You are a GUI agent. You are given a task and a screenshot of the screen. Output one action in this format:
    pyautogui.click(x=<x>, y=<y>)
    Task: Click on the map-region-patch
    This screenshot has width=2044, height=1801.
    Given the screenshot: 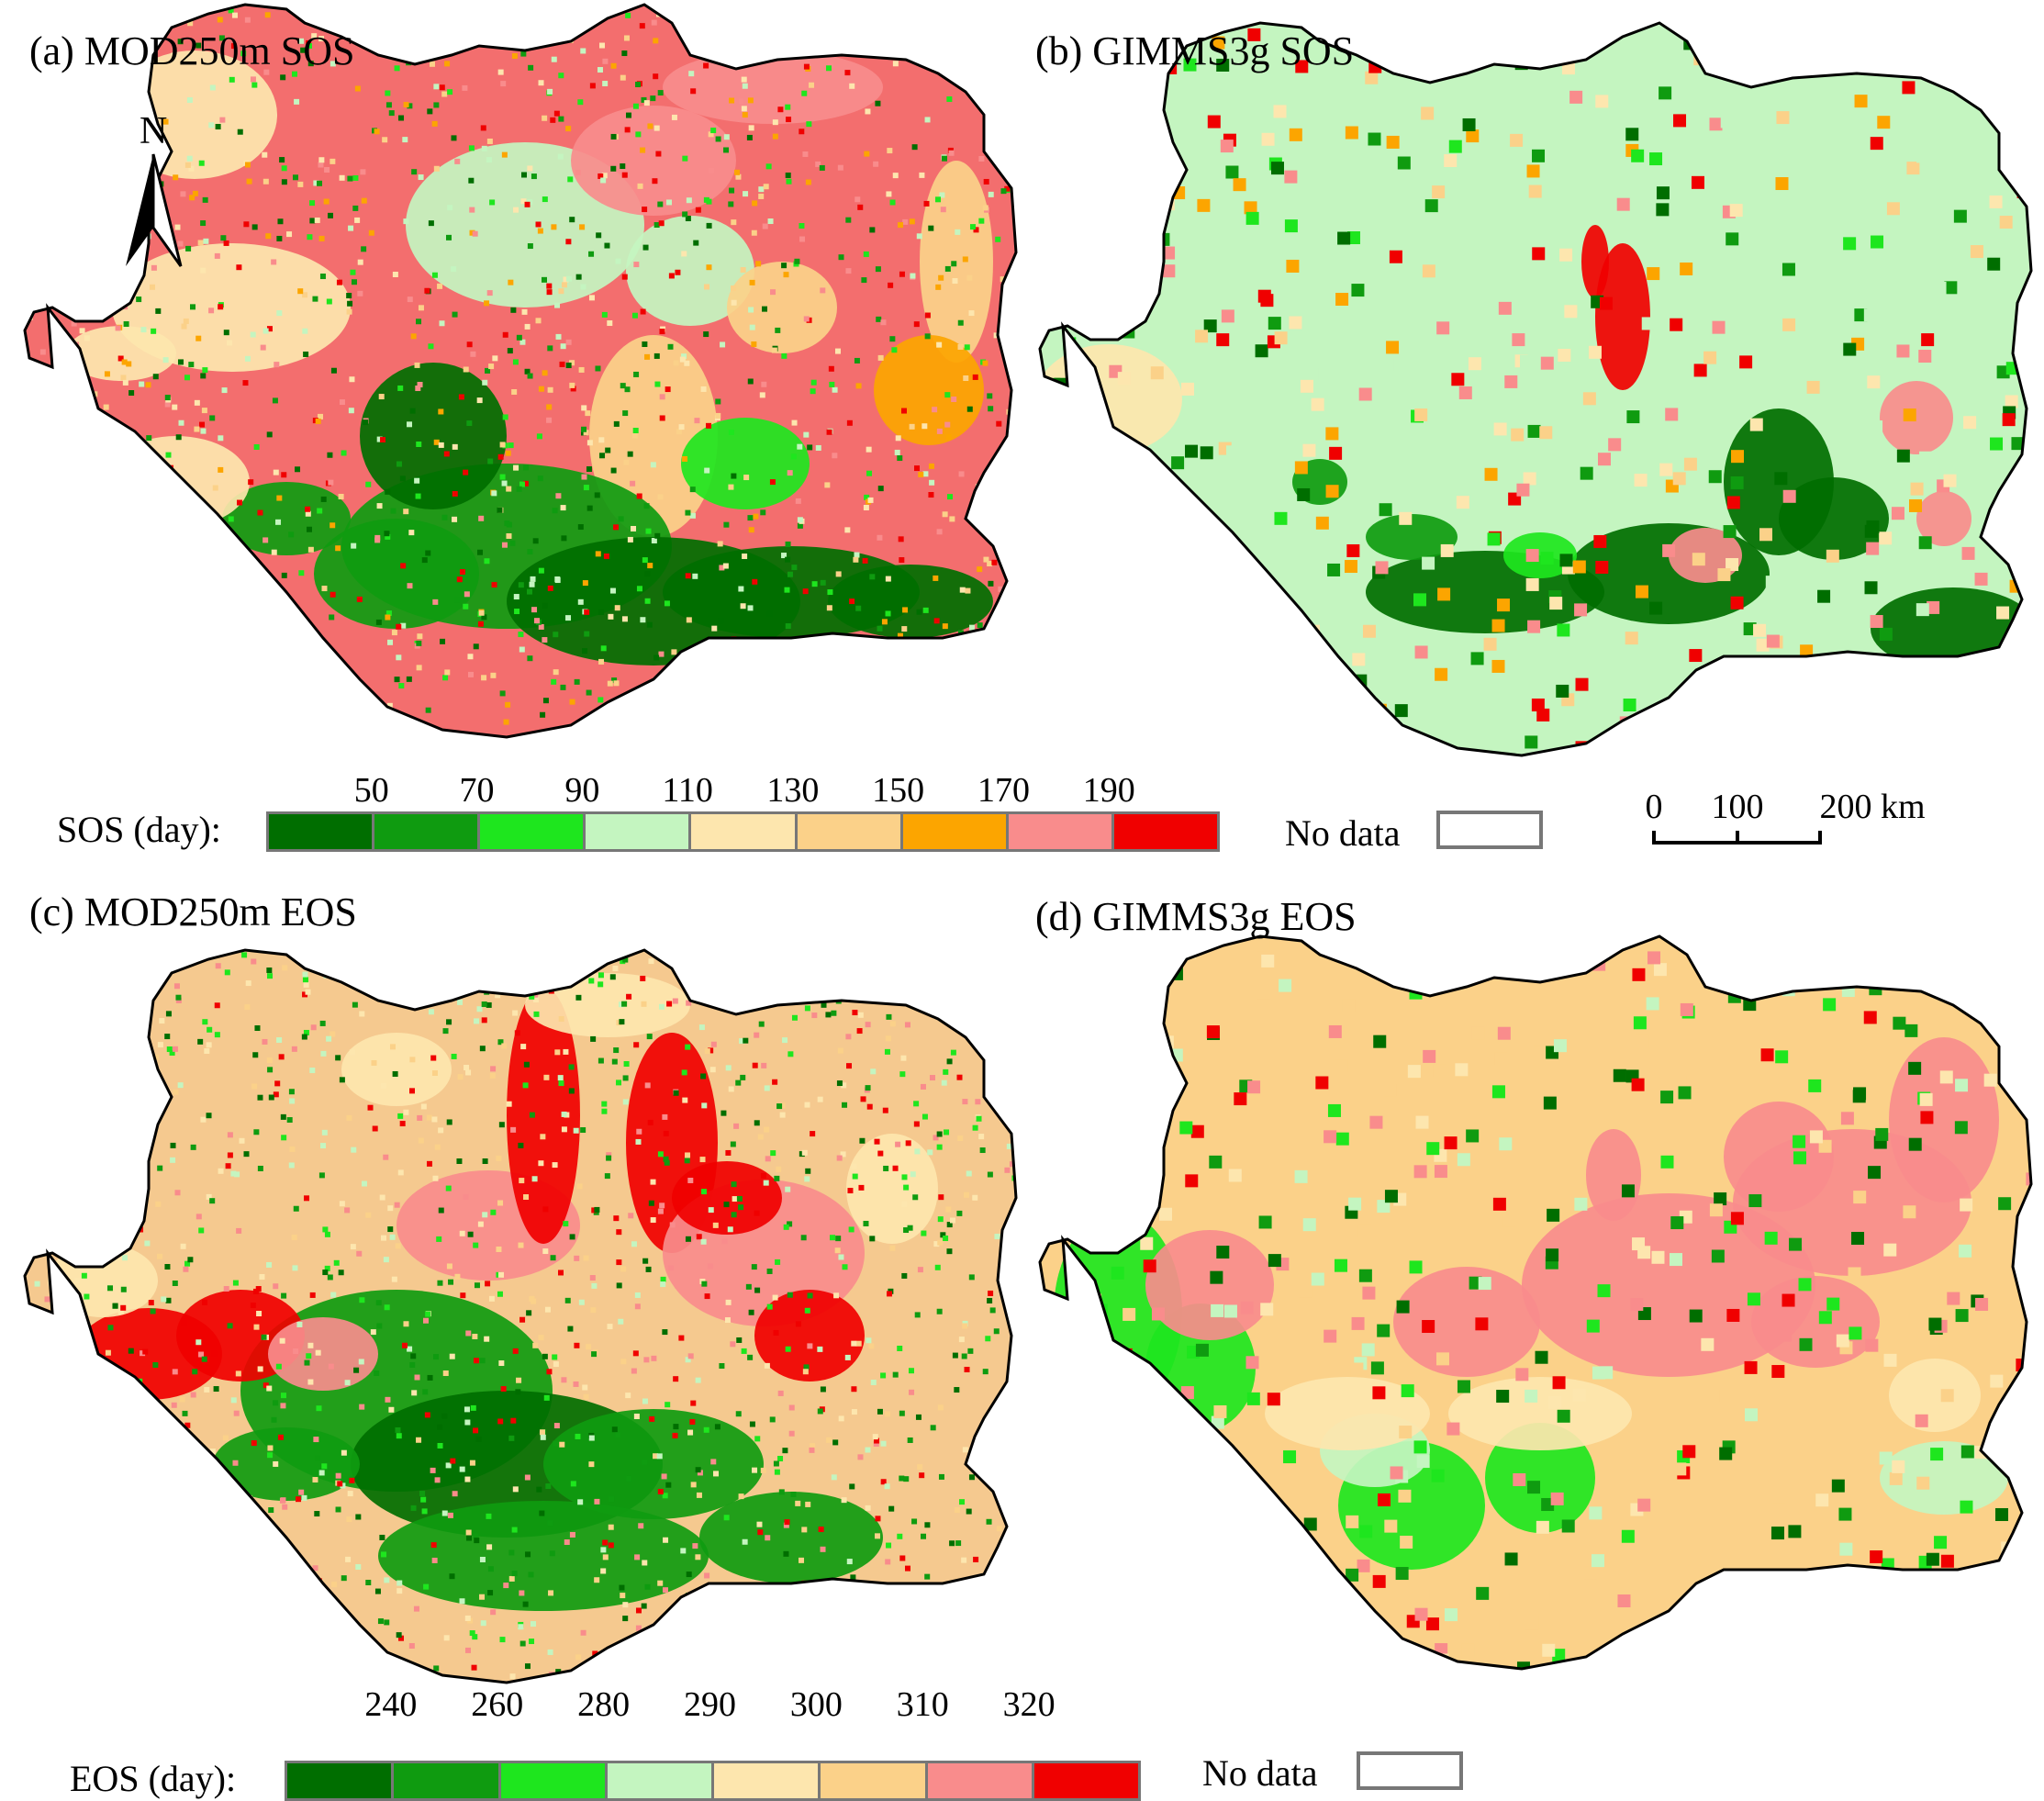 What is the action you would take?
    pyautogui.click(x=653, y=161)
    